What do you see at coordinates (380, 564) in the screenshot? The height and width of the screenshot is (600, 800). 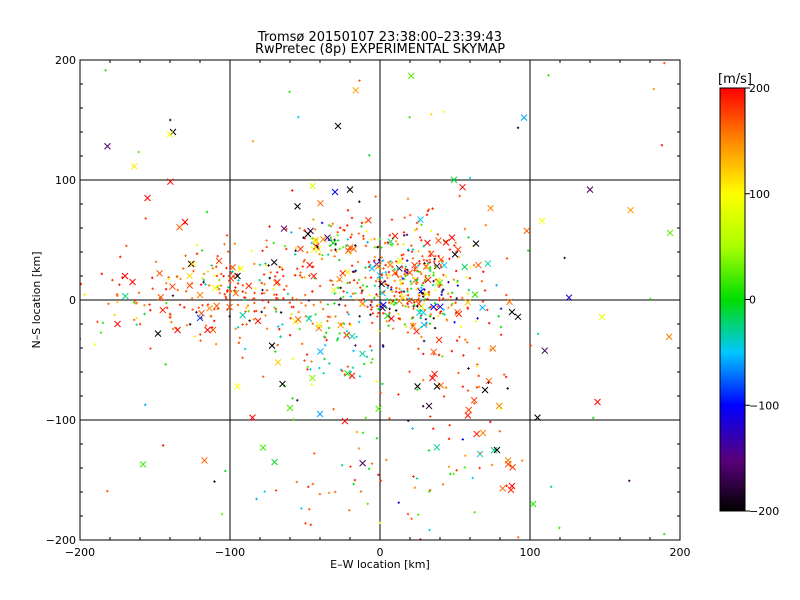 I see `x-axis-label: E–W location [km]` at bounding box center [380, 564].